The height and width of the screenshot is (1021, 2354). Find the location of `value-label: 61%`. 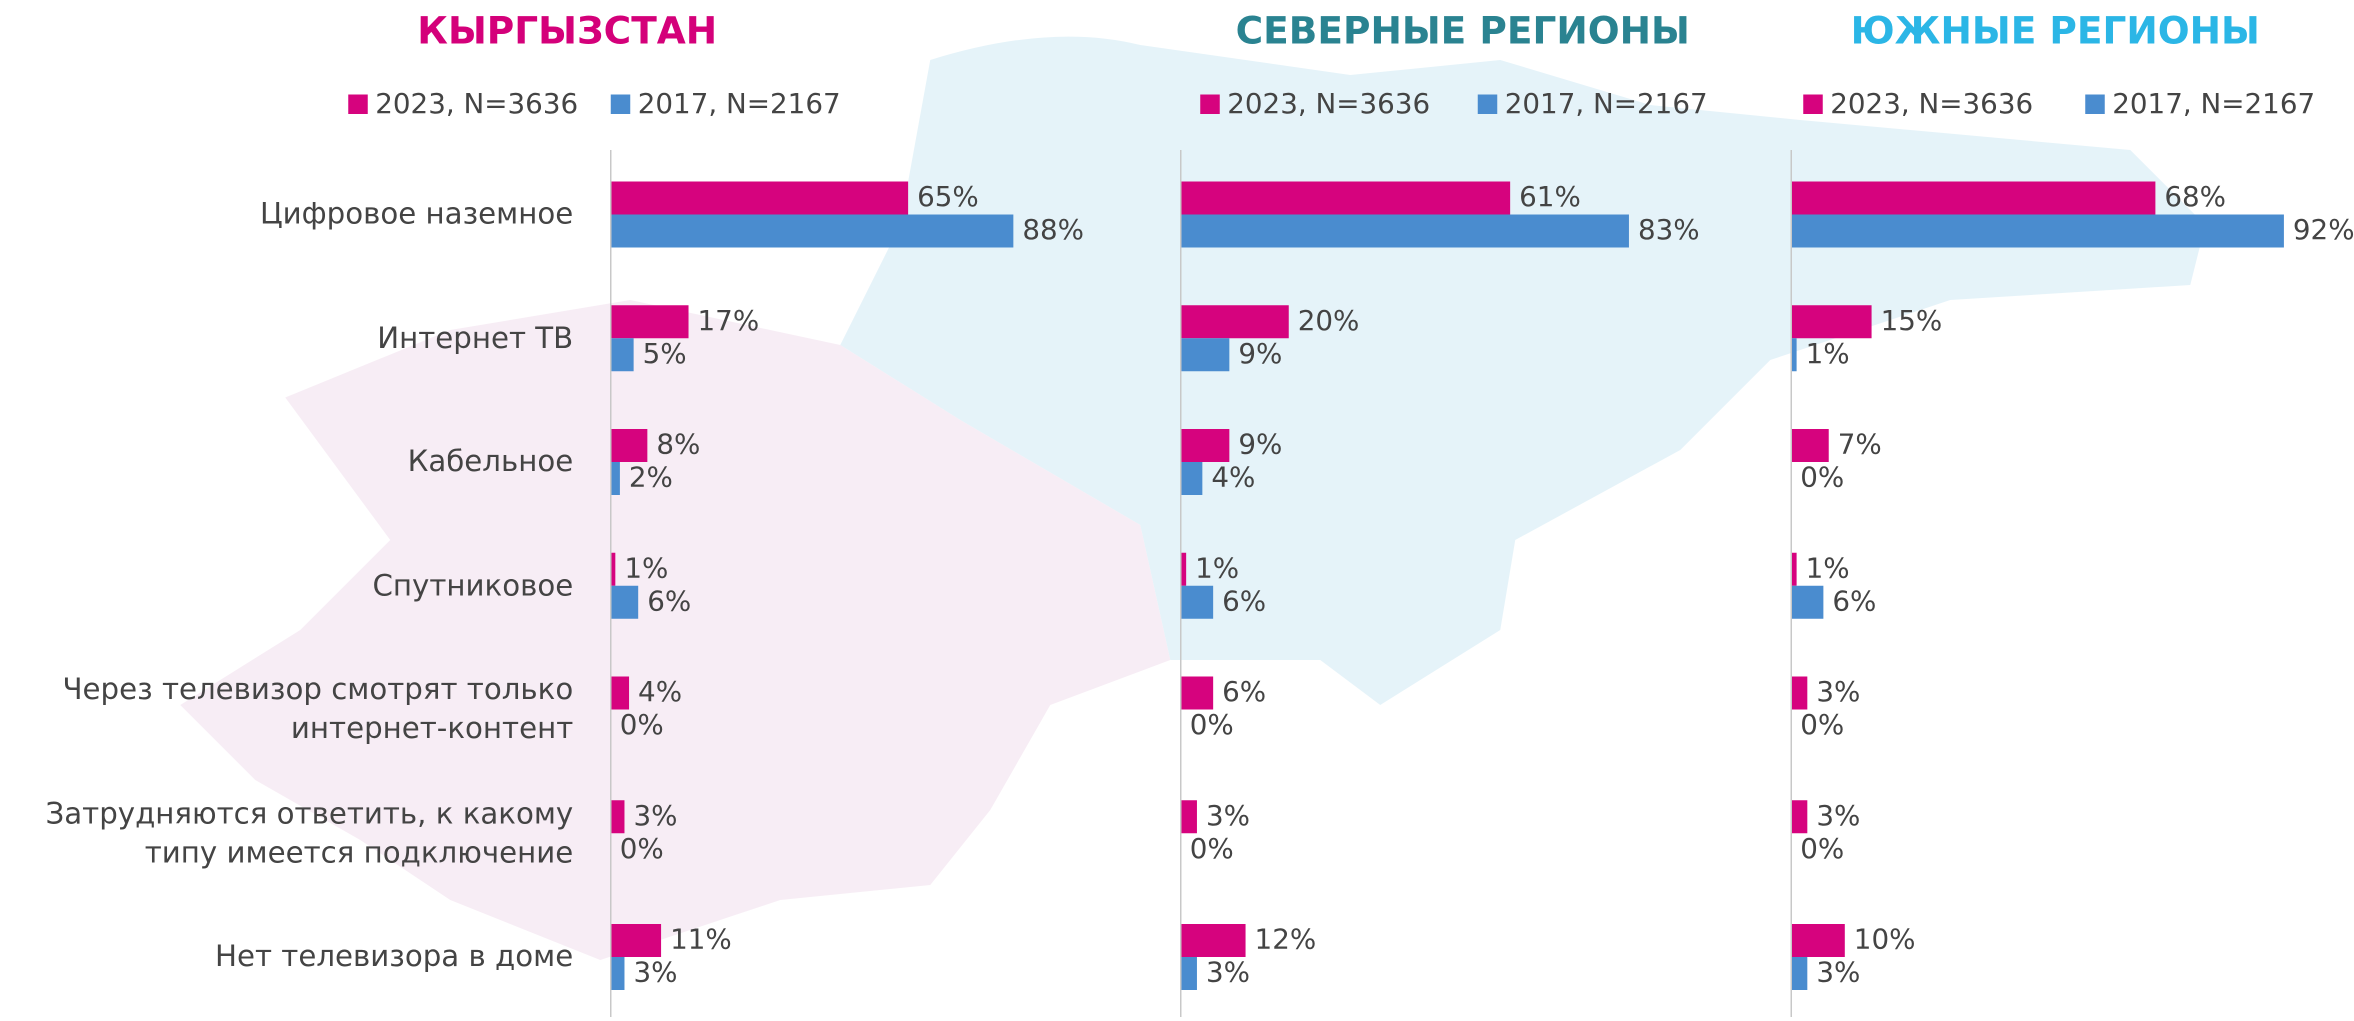

value-label: 61% is located at coordinates (1550, 196).